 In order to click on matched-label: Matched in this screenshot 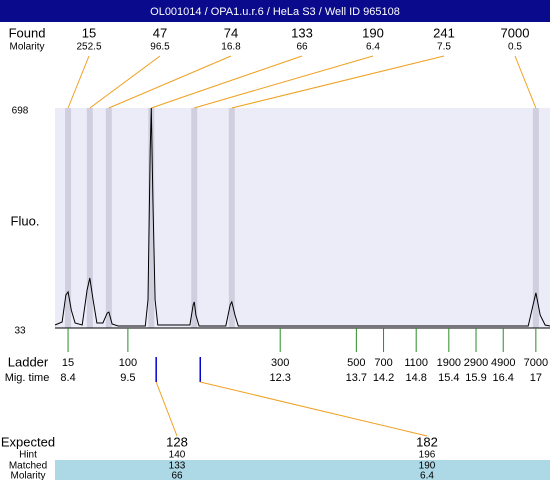, I will do `click(28, 466)`.